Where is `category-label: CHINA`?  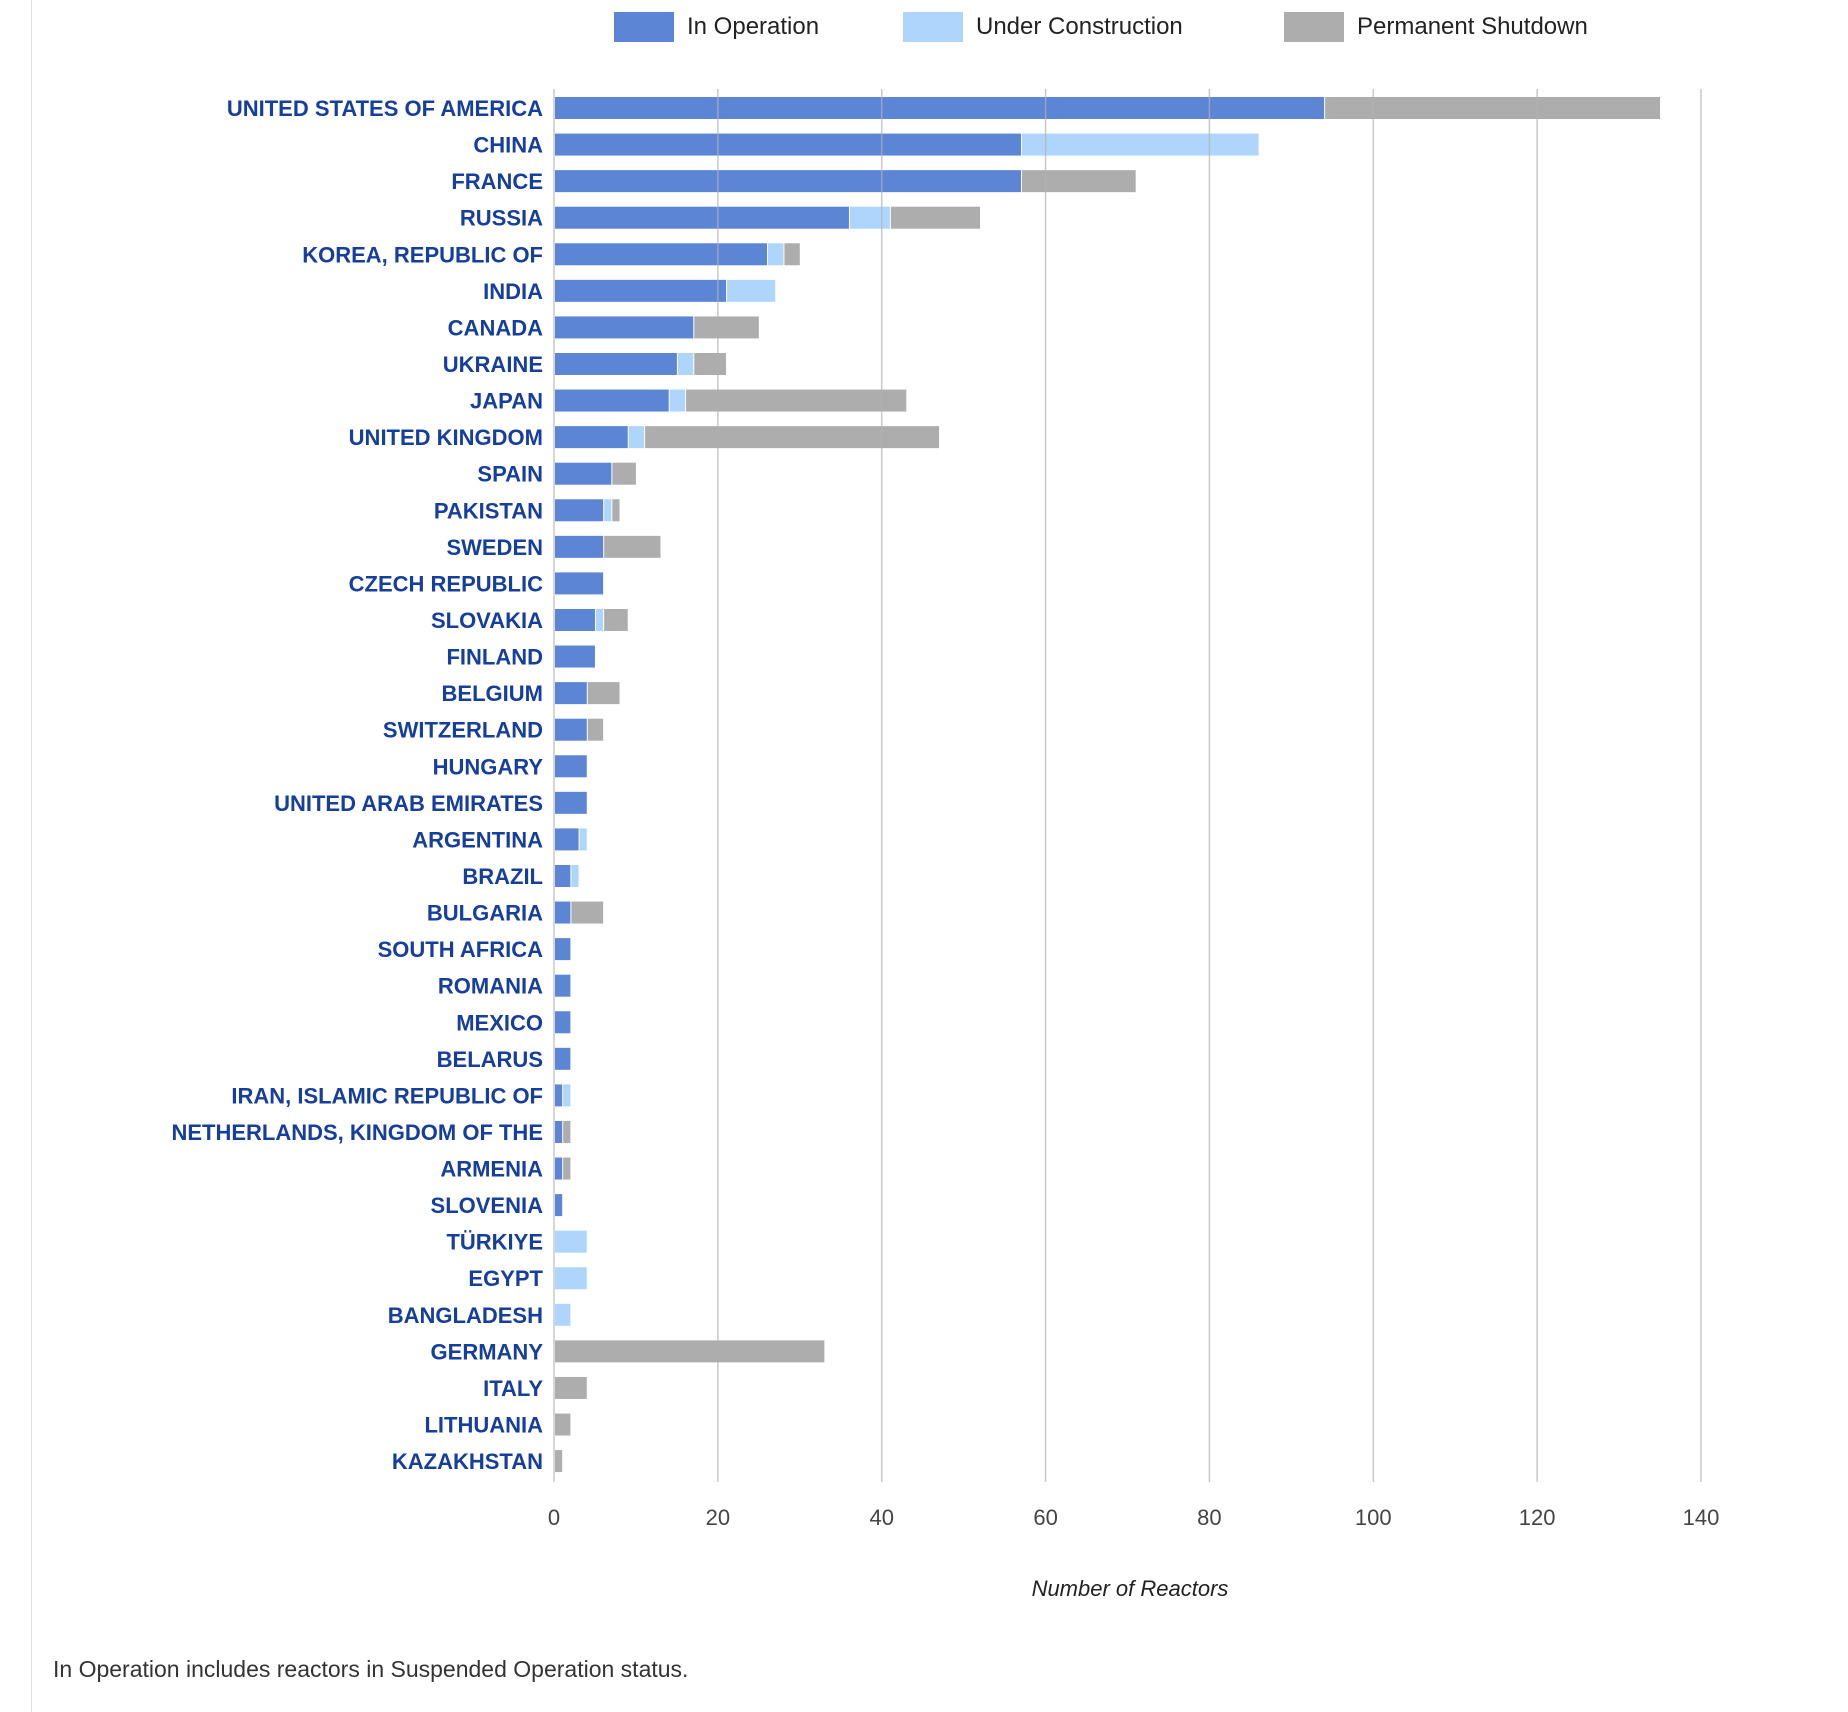 category-label: CHINA is located at coordinates (508, 145).